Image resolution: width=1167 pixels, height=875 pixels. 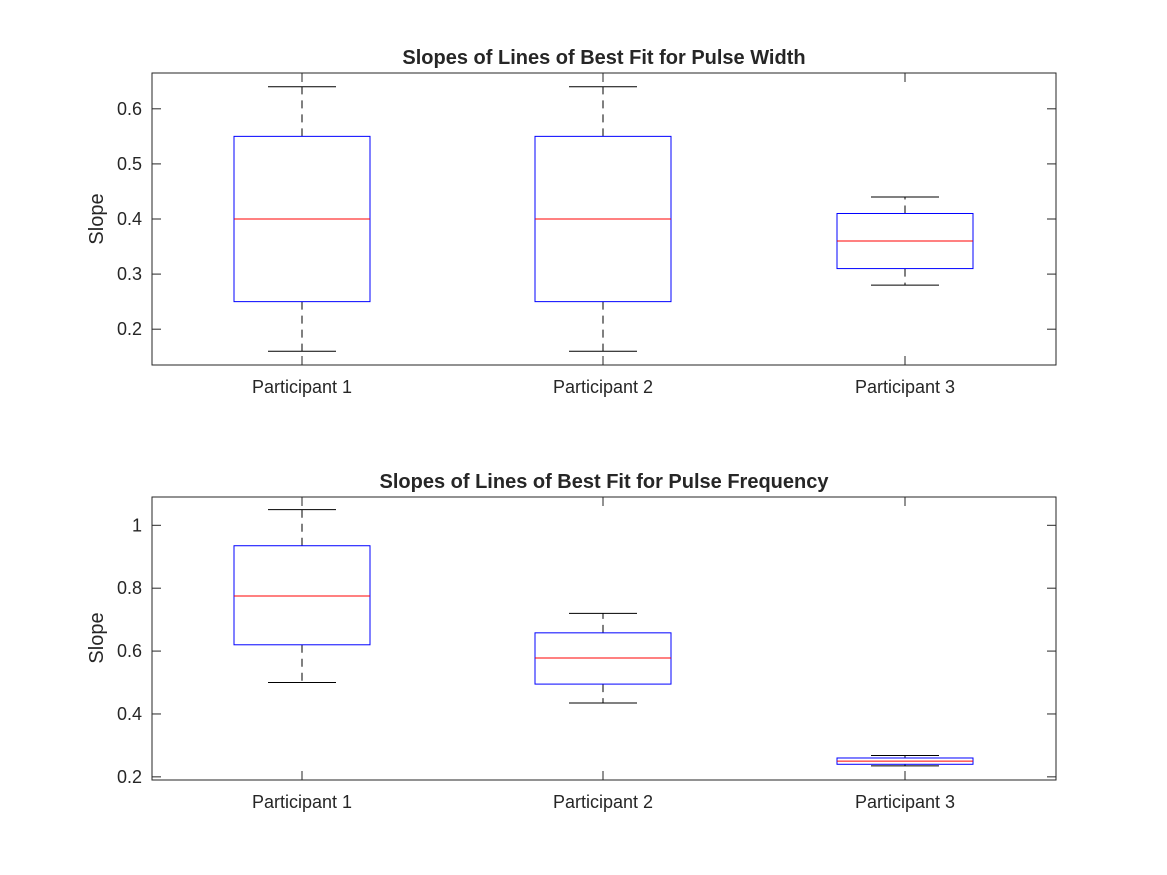 What do you see at coordinates (137, 525) in the screenshot?
I see `y-tick-label: 1` at bounding box center [137, 525].